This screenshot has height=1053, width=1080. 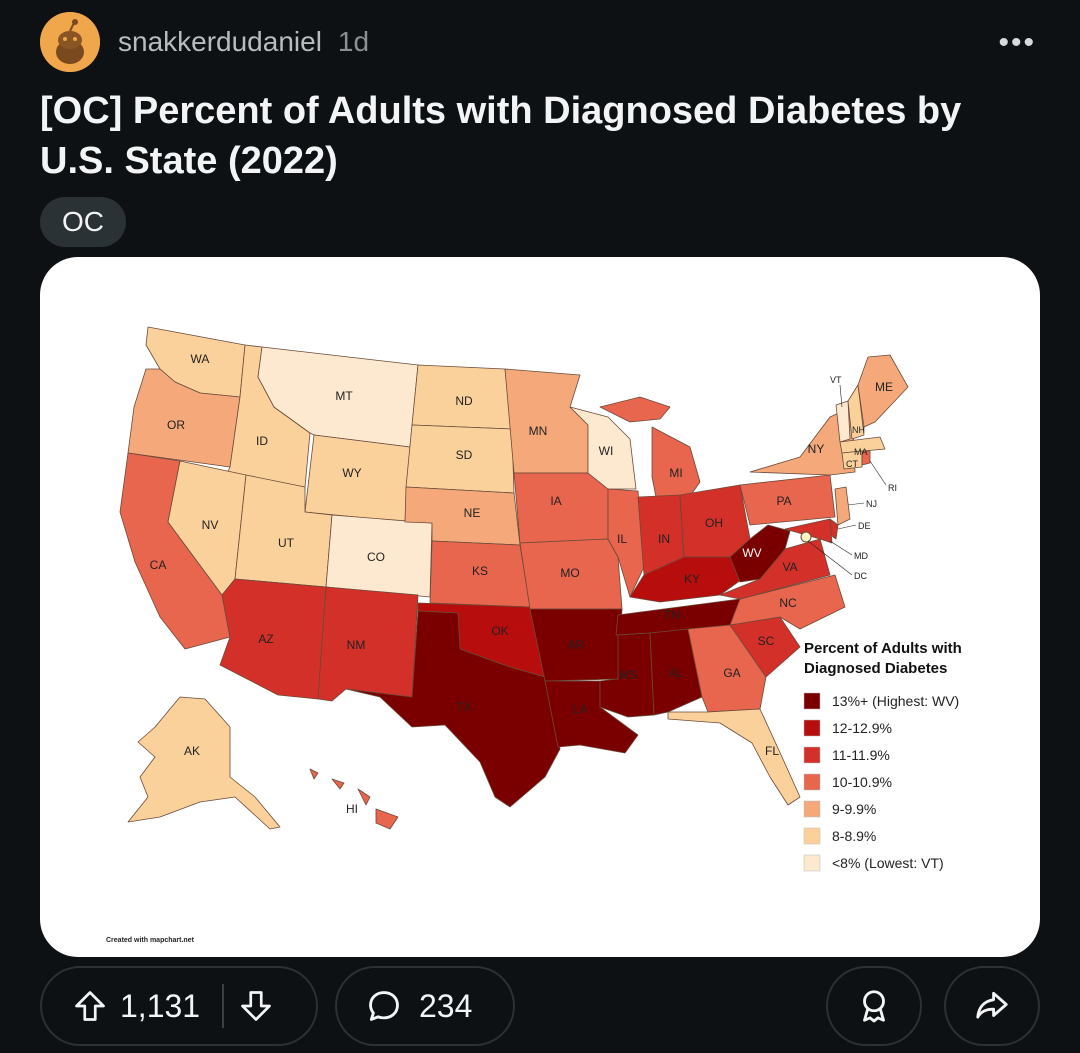 I want to click on label-OH: OH, so click(x=714, y=523).